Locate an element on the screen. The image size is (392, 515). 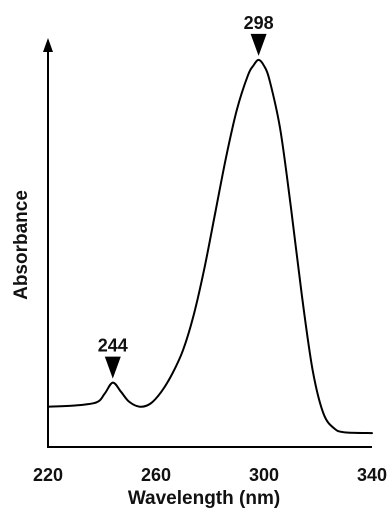
x-tick-label: 340 is located at coordinates (372, 475).